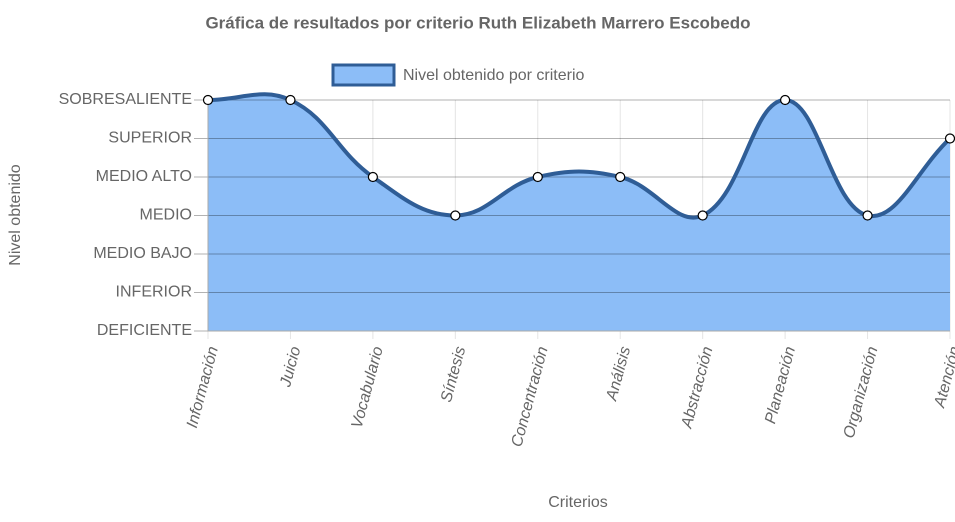 Image resolution: width=955 pixels, height=522 pixels. What do you see at coordinates (453, 374) in the screenshot?
I see `x-tick-label: Síntesis` at bounding box center [453, 374].